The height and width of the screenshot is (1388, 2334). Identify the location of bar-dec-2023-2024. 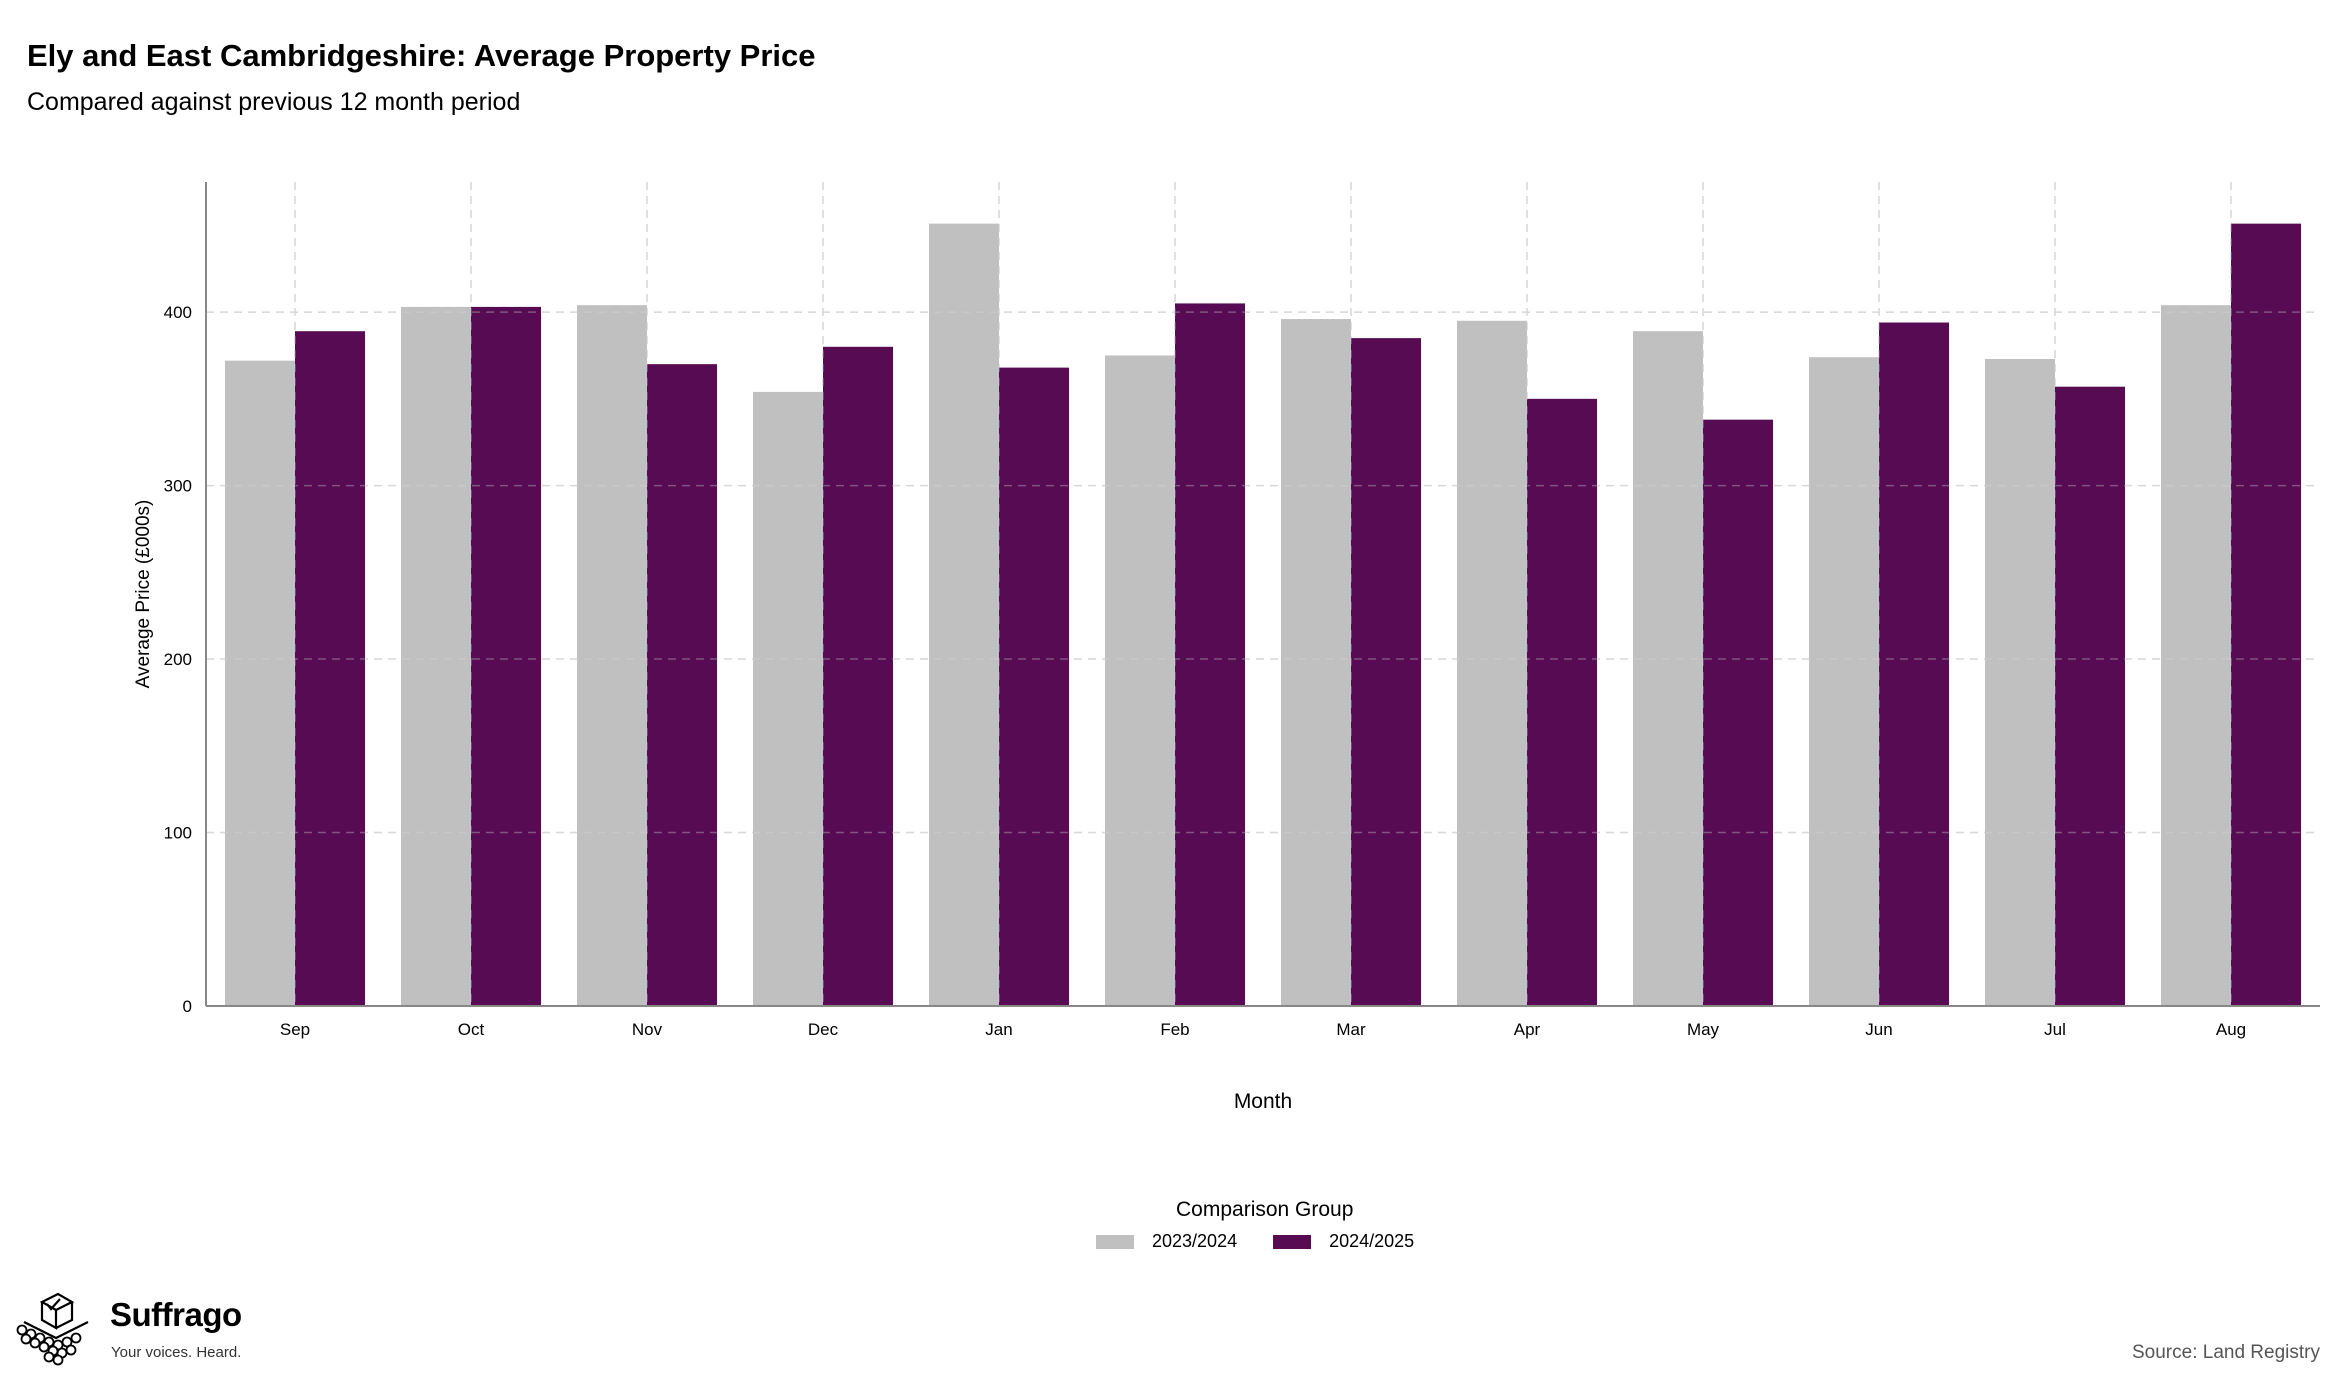
(788, 698).